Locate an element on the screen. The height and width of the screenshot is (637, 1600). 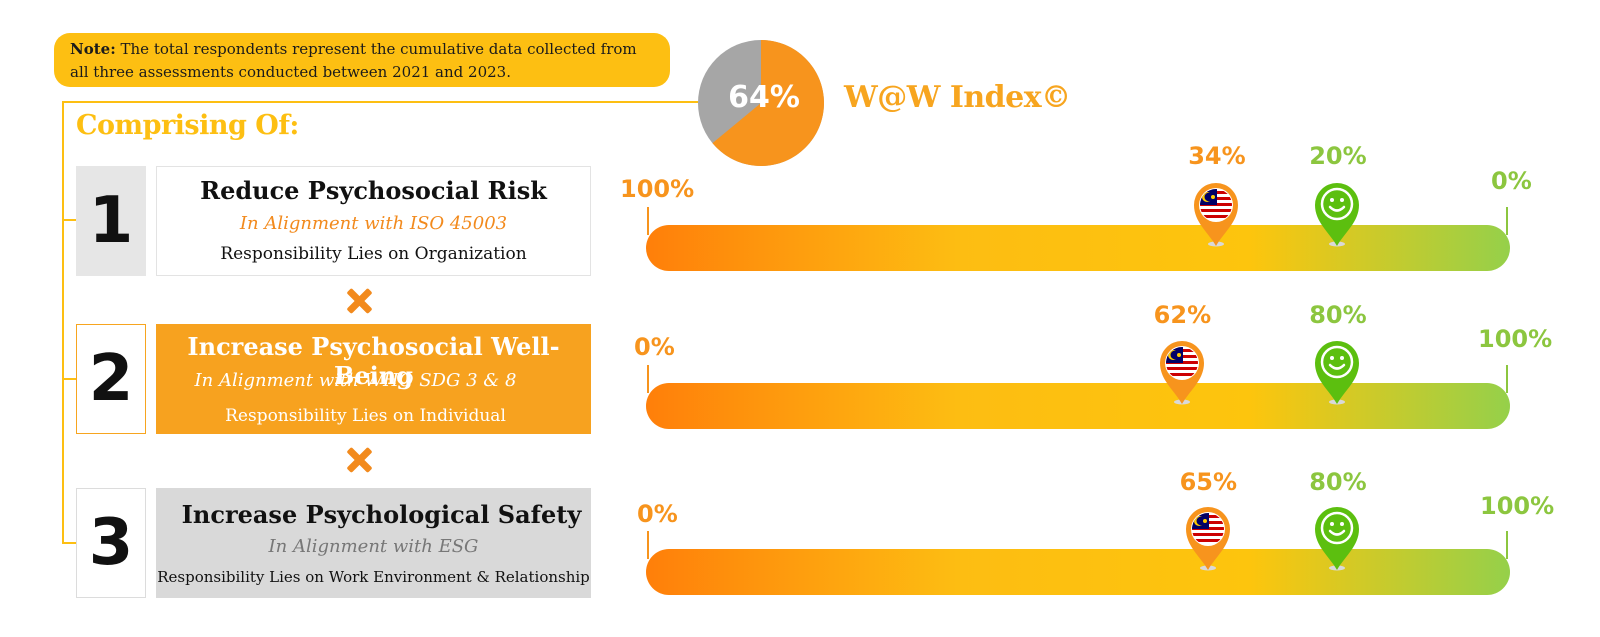
index-pie-chart is located at coordinates (761, 103).